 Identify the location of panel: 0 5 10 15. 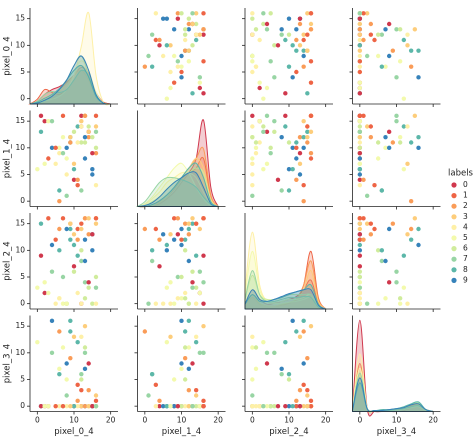
(66, 160).